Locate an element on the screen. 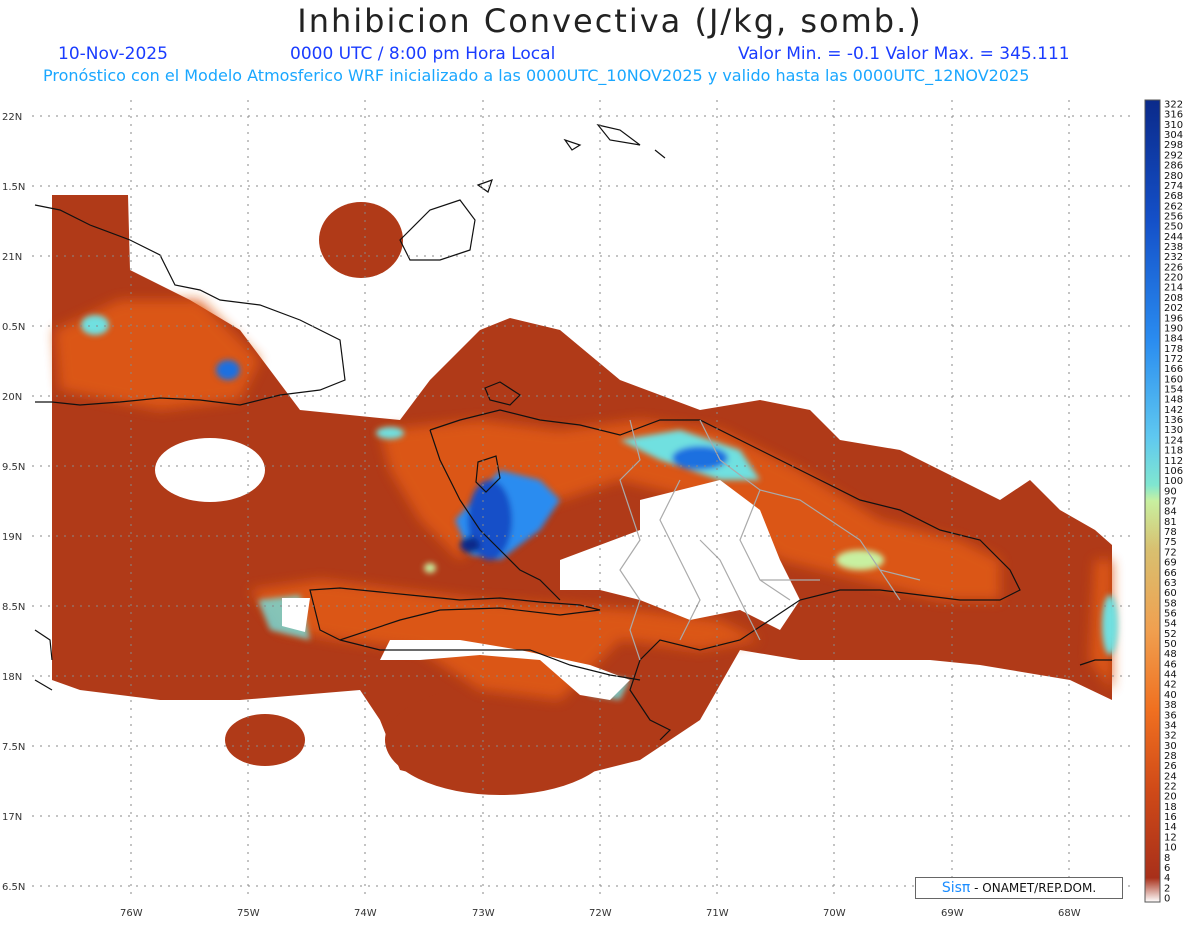  longitude-labels: 76W 75W 74W 73W 72W 71W 70W 69W 68W is located at coordinates (600, 913).